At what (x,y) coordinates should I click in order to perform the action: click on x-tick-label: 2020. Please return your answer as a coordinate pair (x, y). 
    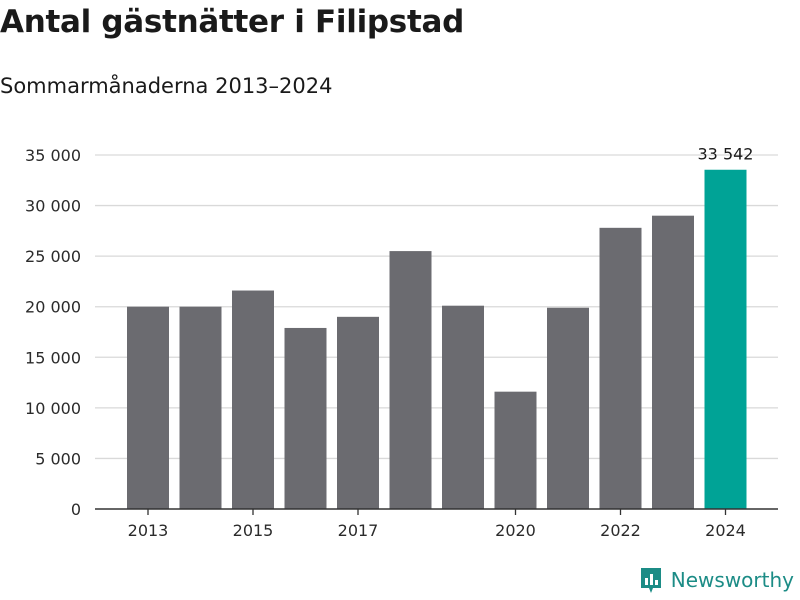
    Looking at the image, I should click on (515, 530).